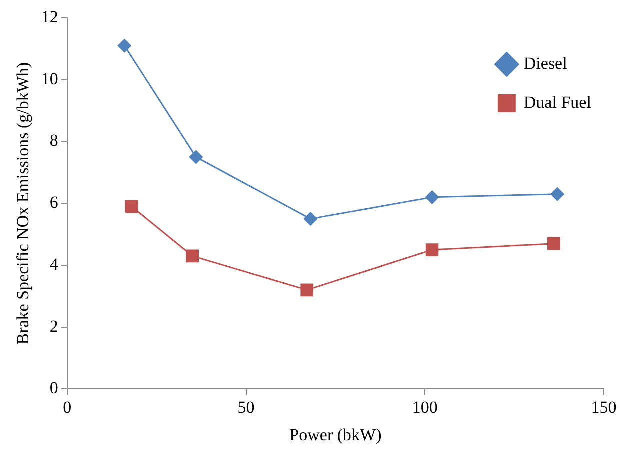 This screenshot has width=632, height=456. Describe the element at coordinates (49, 78) in the screenshot. I see `y-tick-label: 10` at that location.